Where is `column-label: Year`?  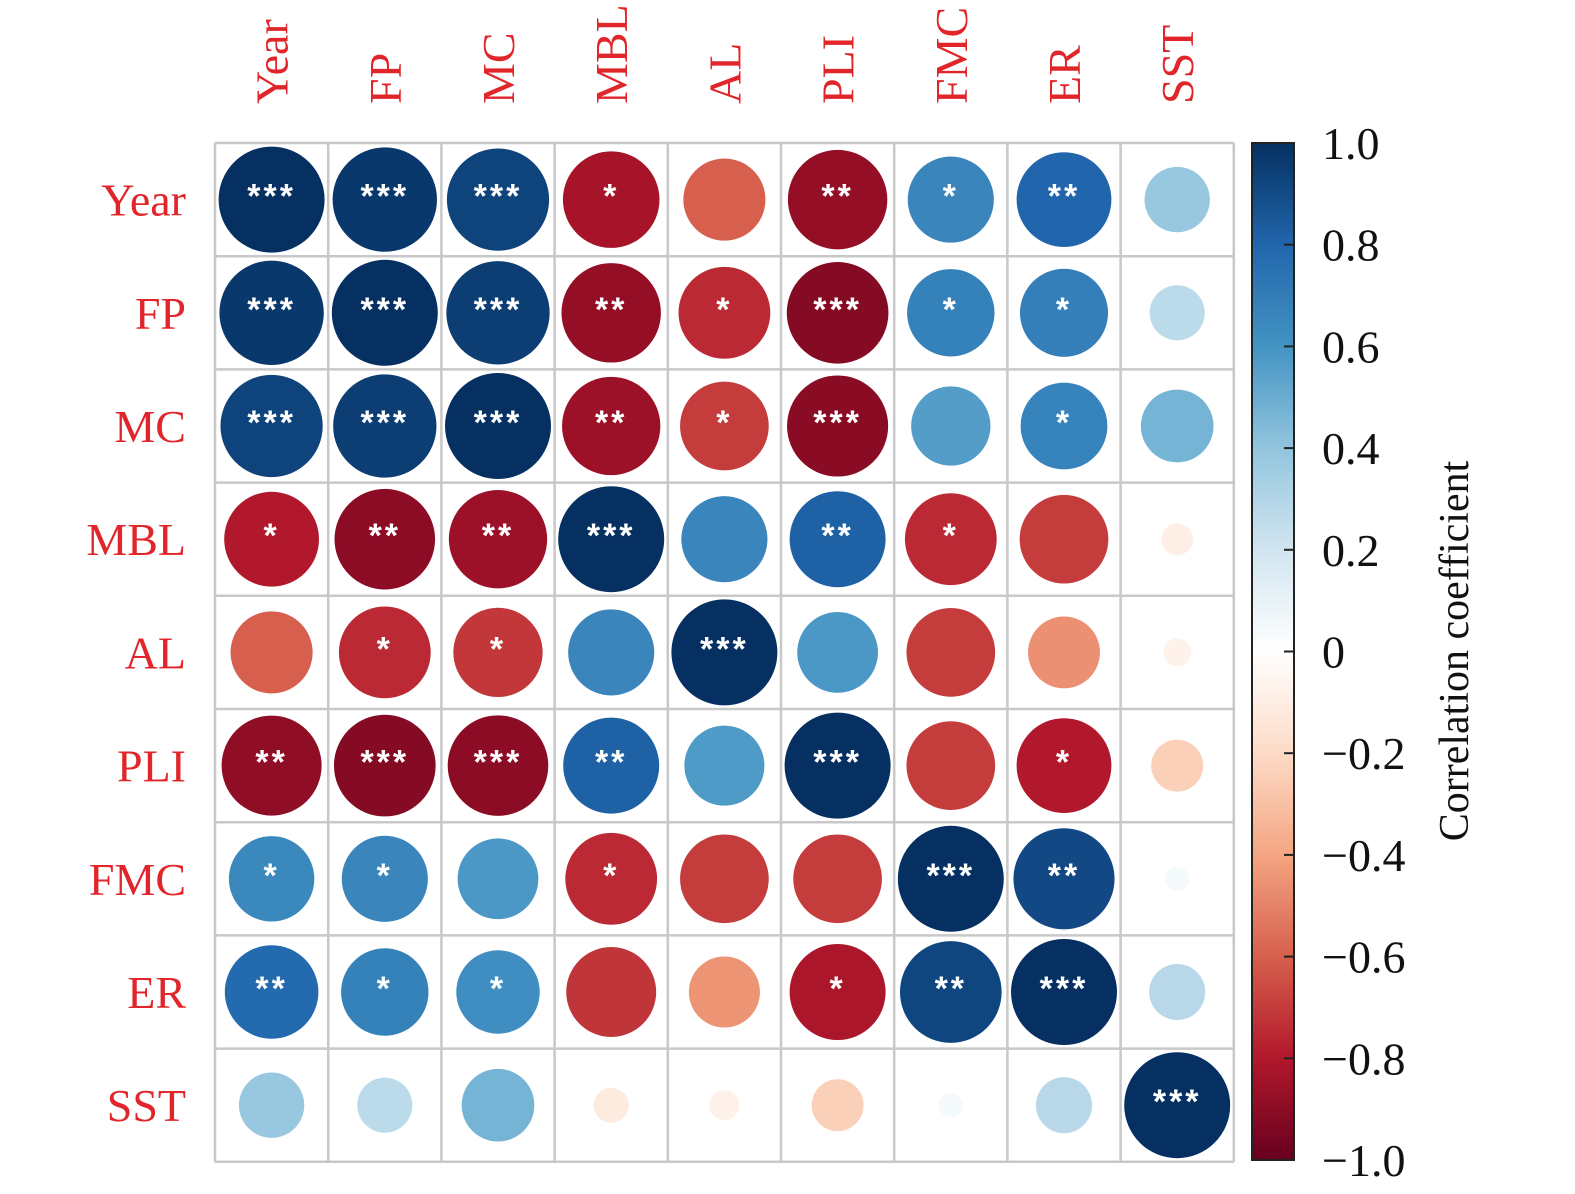 column-label: Year is located at coordinates (272, 61).